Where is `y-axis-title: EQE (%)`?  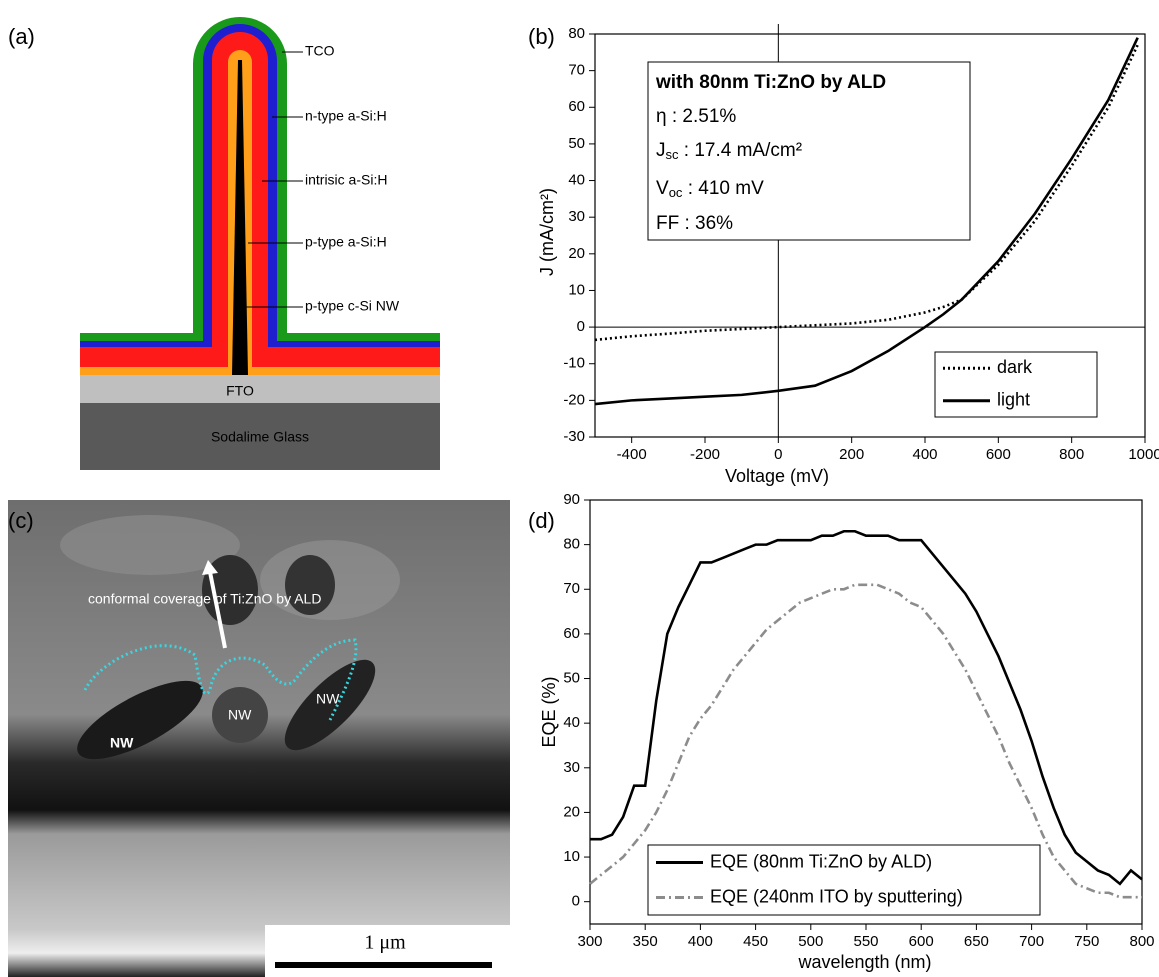 y-axis-title: EQE (%) is located at coordinates (549, 711).